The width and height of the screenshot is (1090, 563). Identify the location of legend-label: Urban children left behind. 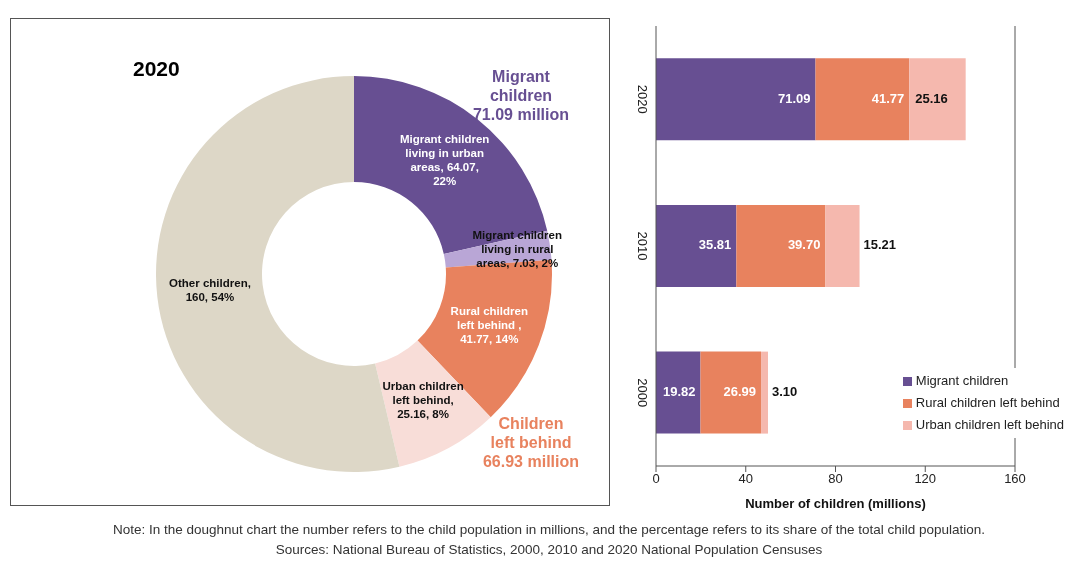
(989, 425).